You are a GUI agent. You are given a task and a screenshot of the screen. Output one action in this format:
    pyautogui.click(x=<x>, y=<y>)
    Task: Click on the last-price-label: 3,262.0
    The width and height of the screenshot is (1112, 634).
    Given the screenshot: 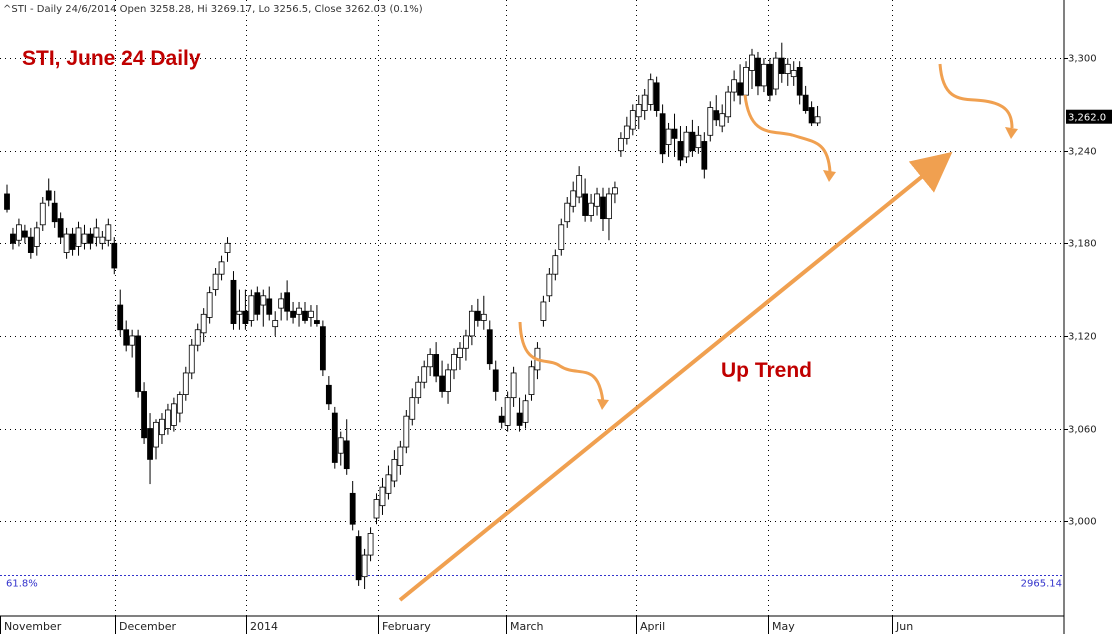 What is the action you would take?
    pyautogui.click(x=1087, y=118)
    